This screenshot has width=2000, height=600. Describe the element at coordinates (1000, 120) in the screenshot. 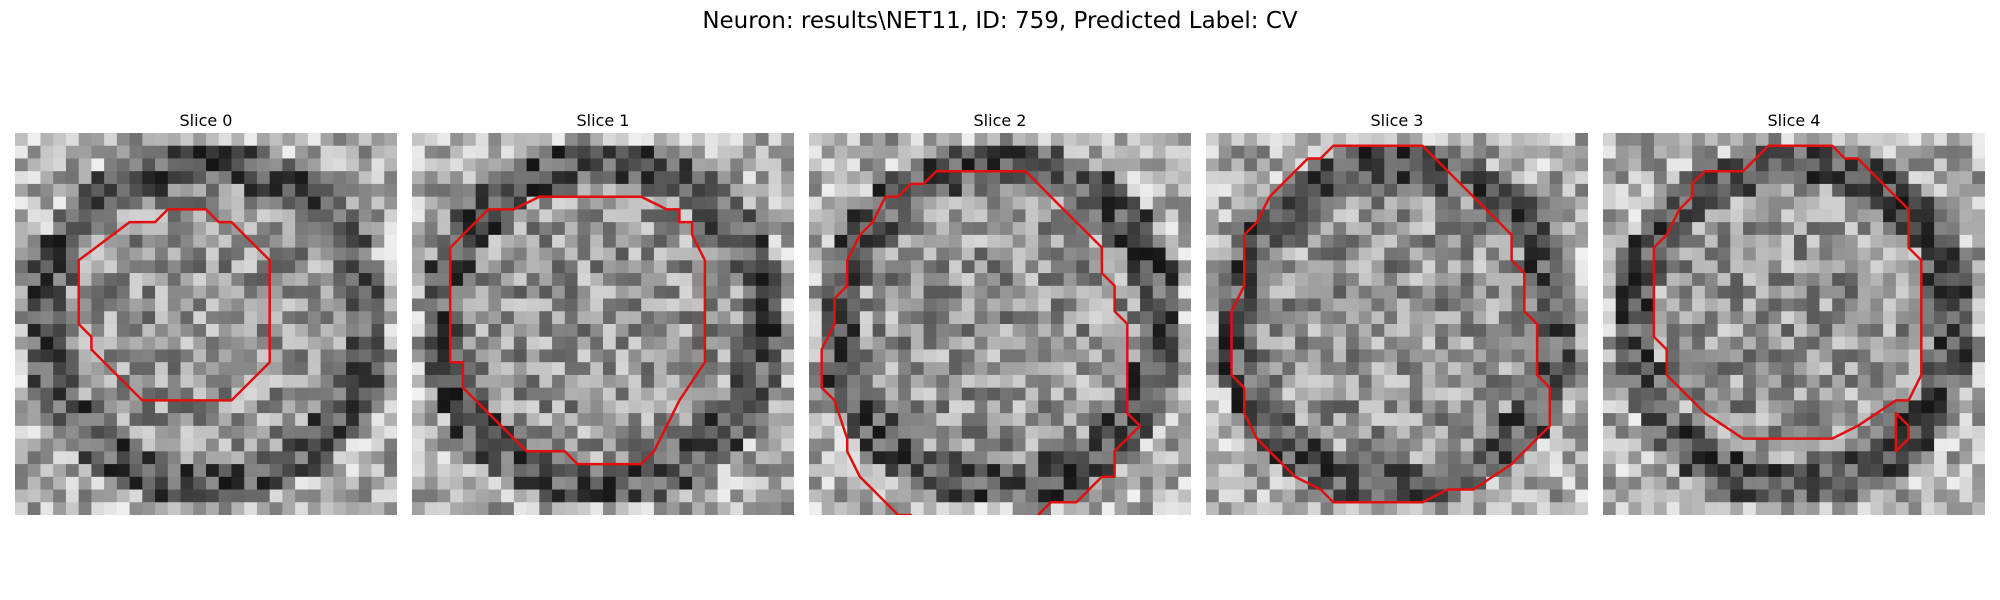

I see `slice-title: Slice 2` at that location.